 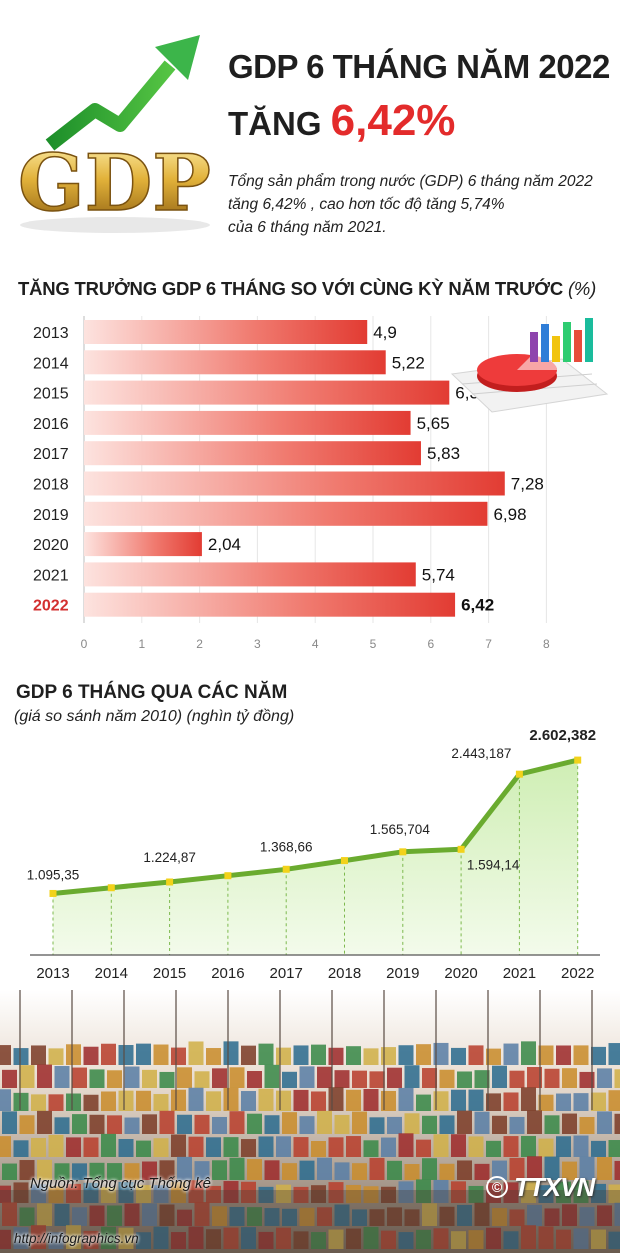 I want to click on bar-value-label: 7,28, so click(x=527, y=484).